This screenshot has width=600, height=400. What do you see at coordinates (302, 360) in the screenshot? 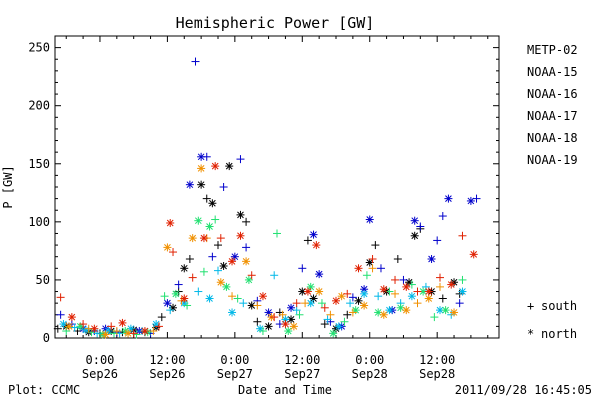
I see `x-tick-label-time: 12:00` at bounding box center [302, 360].